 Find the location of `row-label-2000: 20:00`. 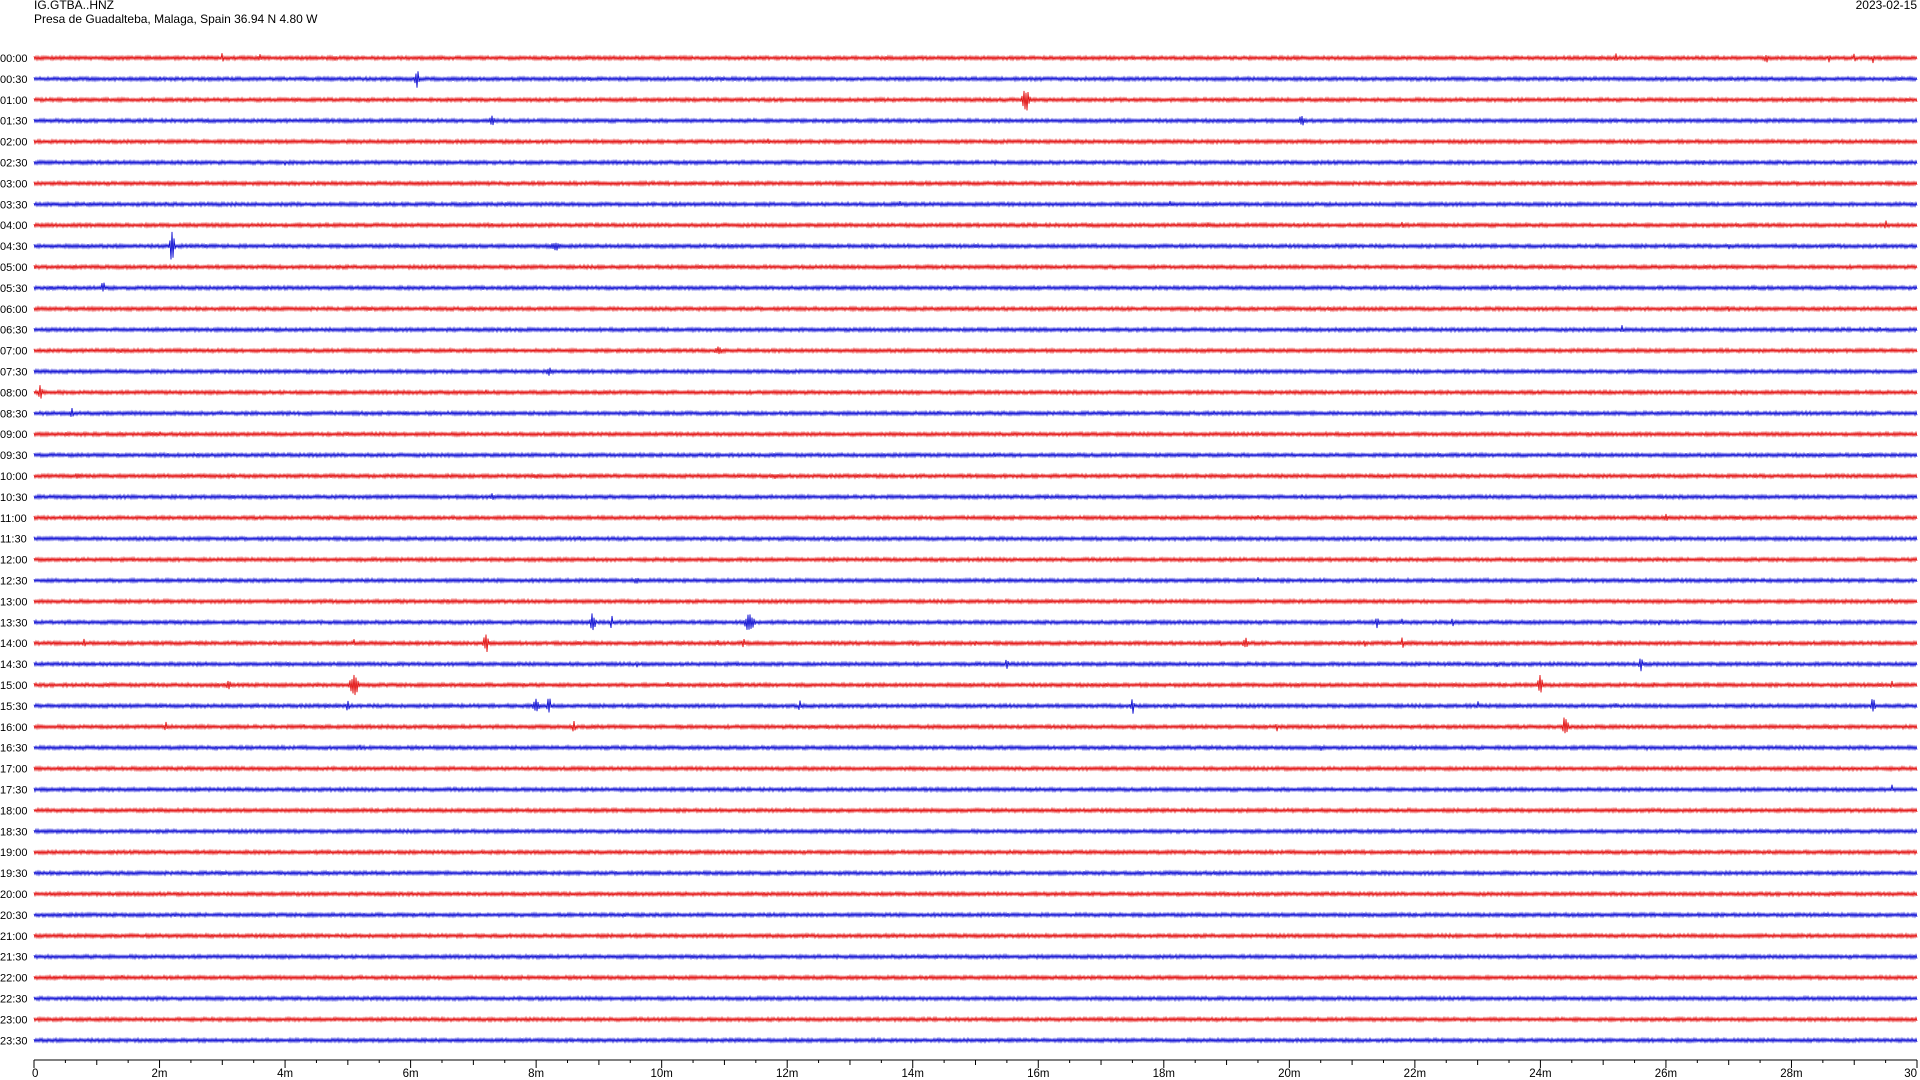

row-label-2000: 20:00 is located at coordinates (14, 895).